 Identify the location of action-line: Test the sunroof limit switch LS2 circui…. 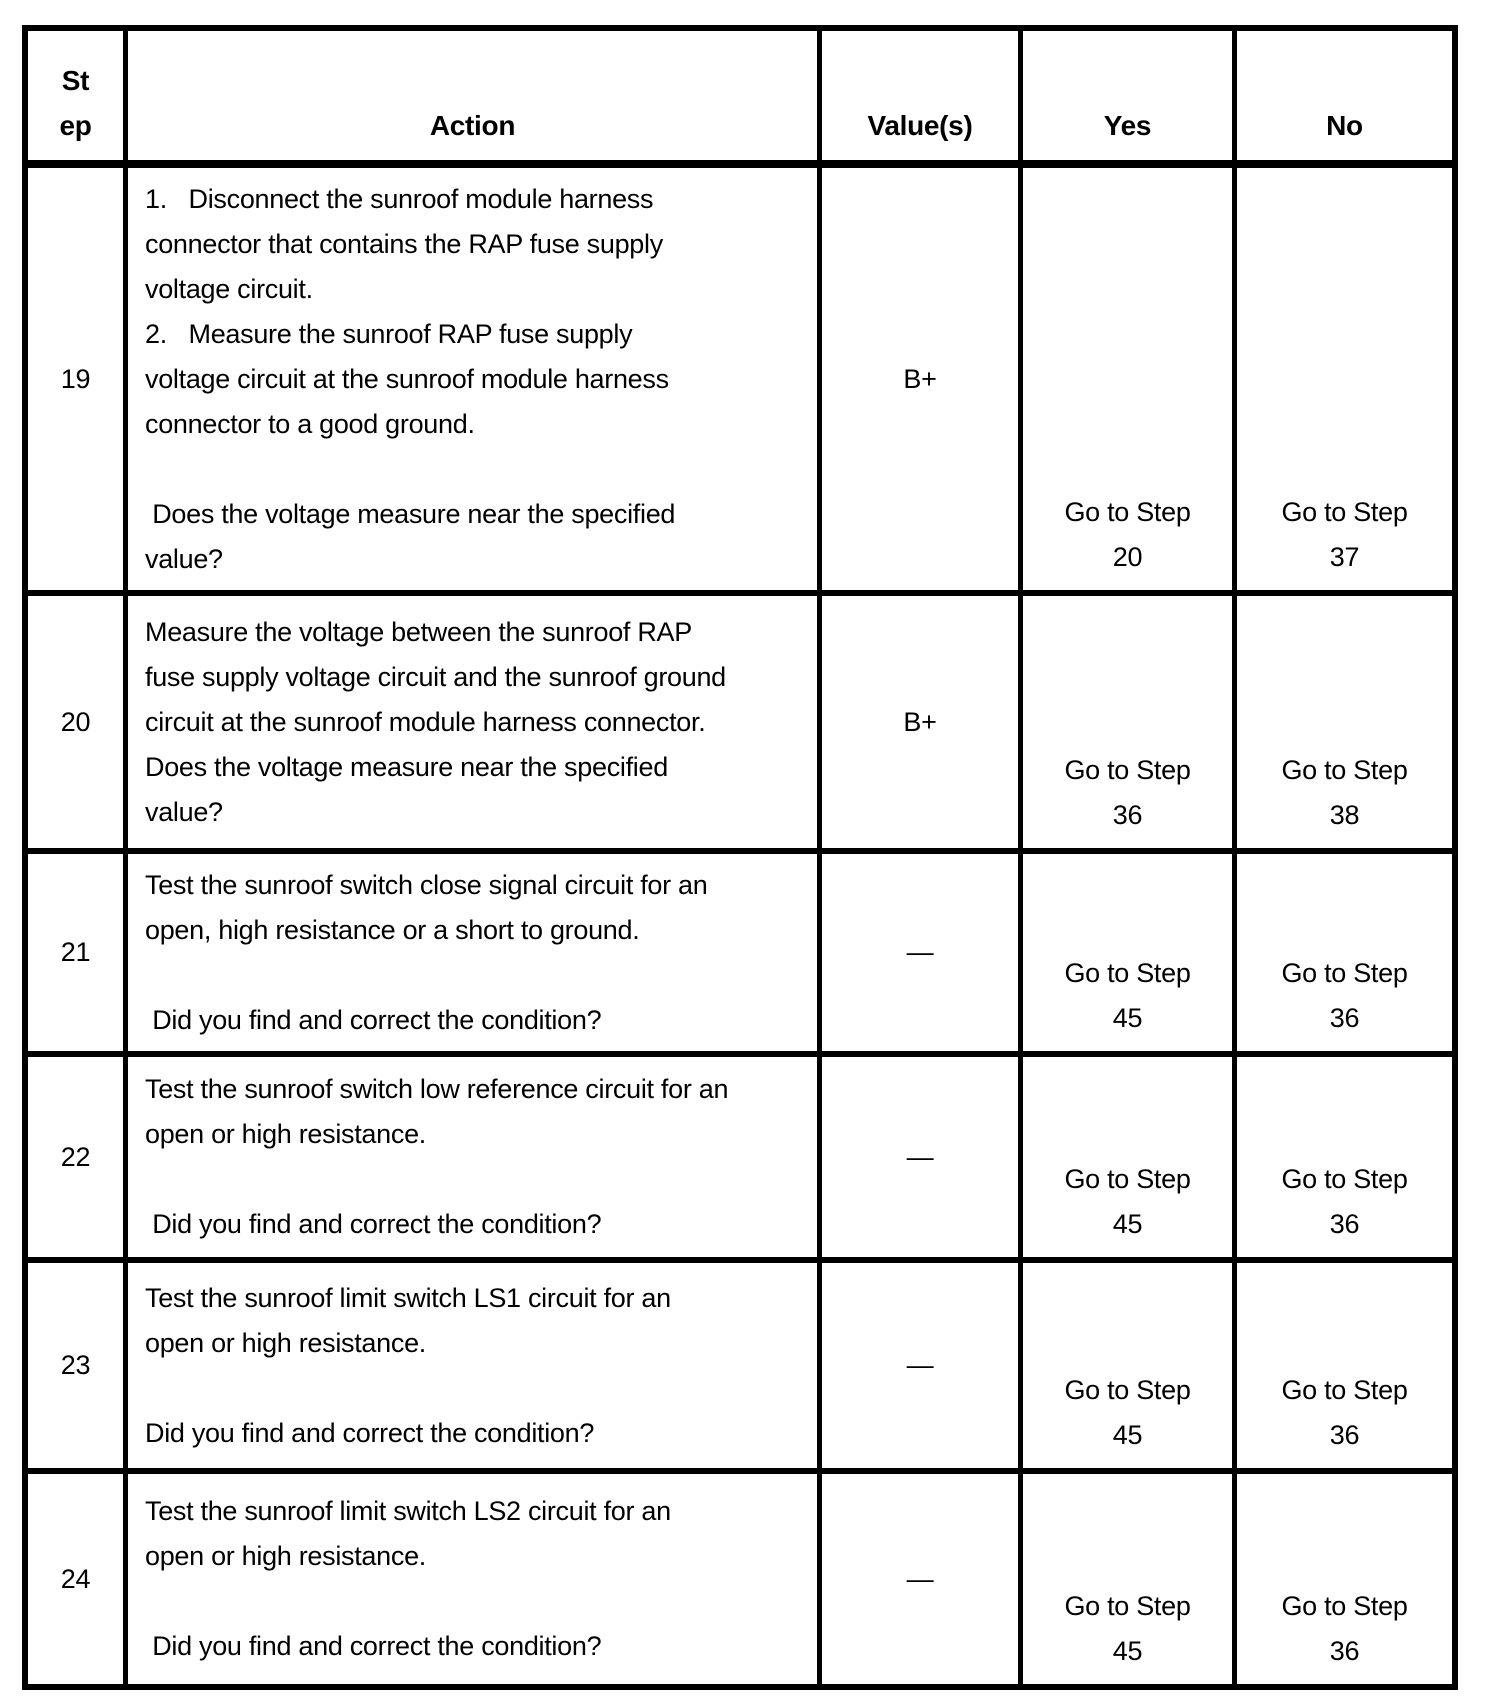
(408, 1511).